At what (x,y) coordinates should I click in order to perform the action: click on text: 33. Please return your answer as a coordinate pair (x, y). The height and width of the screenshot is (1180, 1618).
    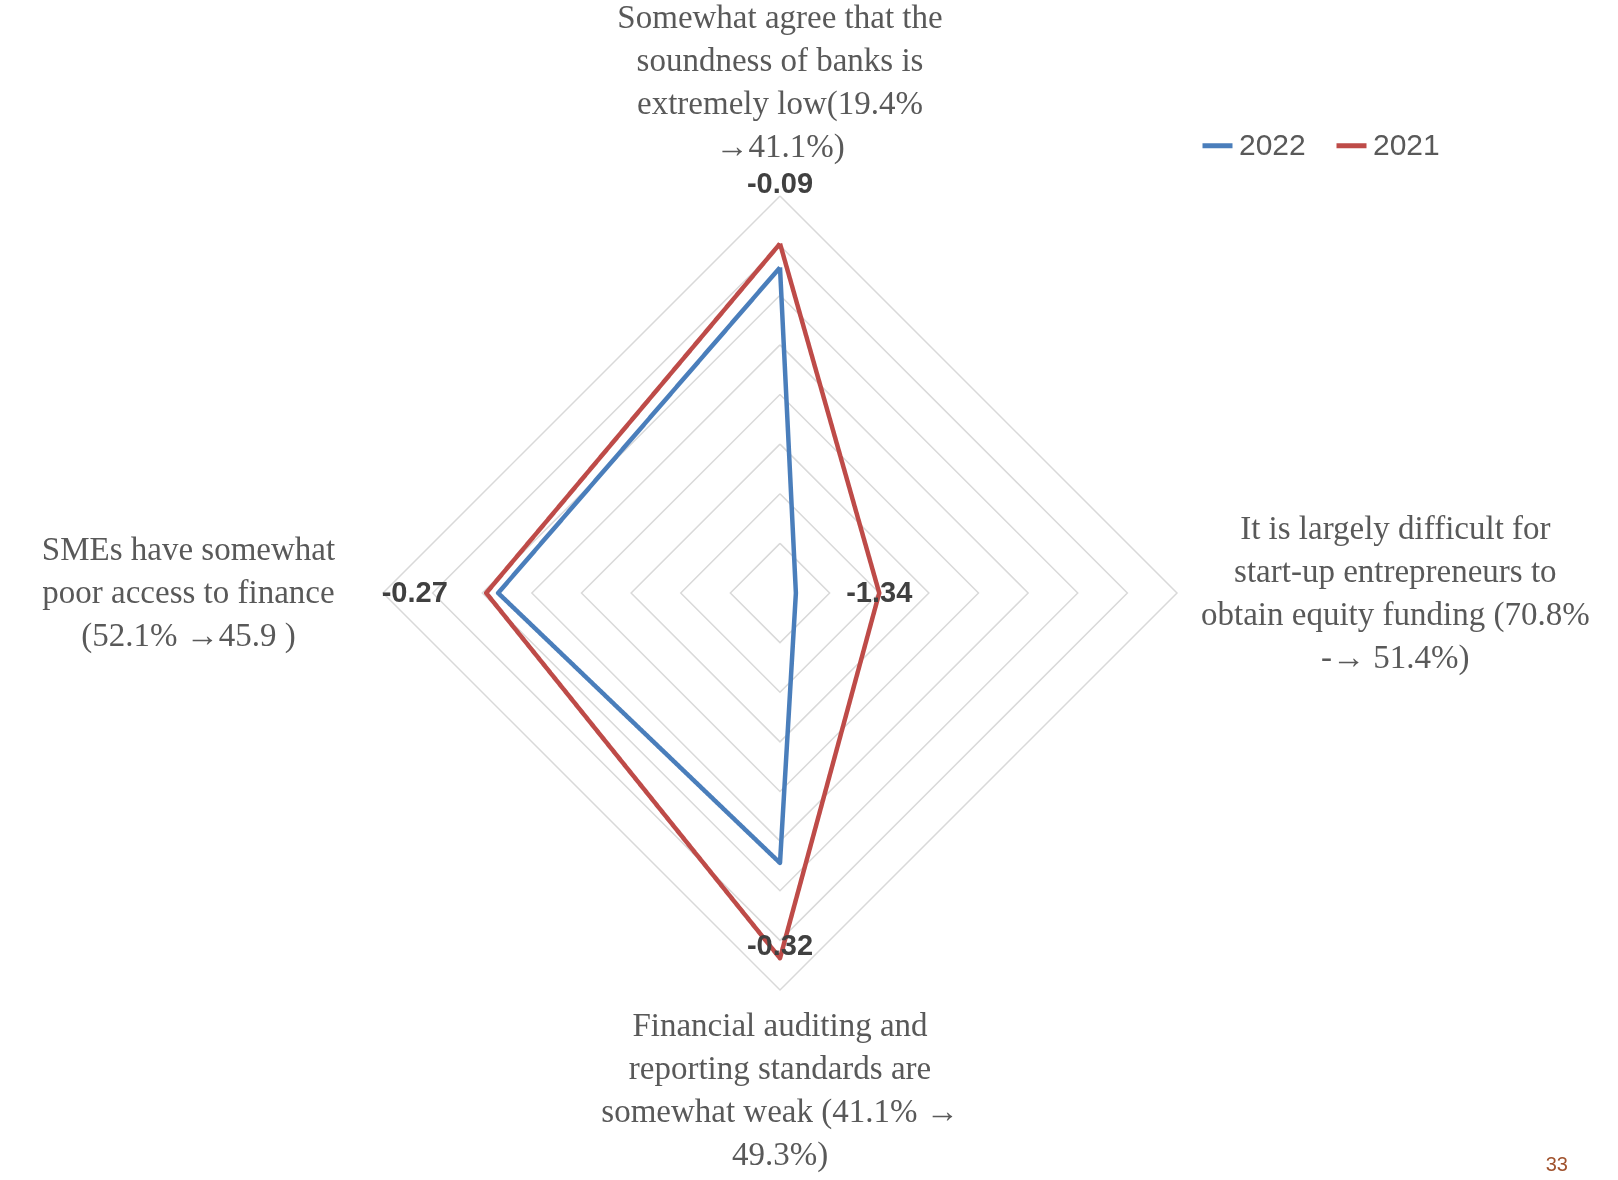
    Looking at the image, I should click on (1556, 1164).